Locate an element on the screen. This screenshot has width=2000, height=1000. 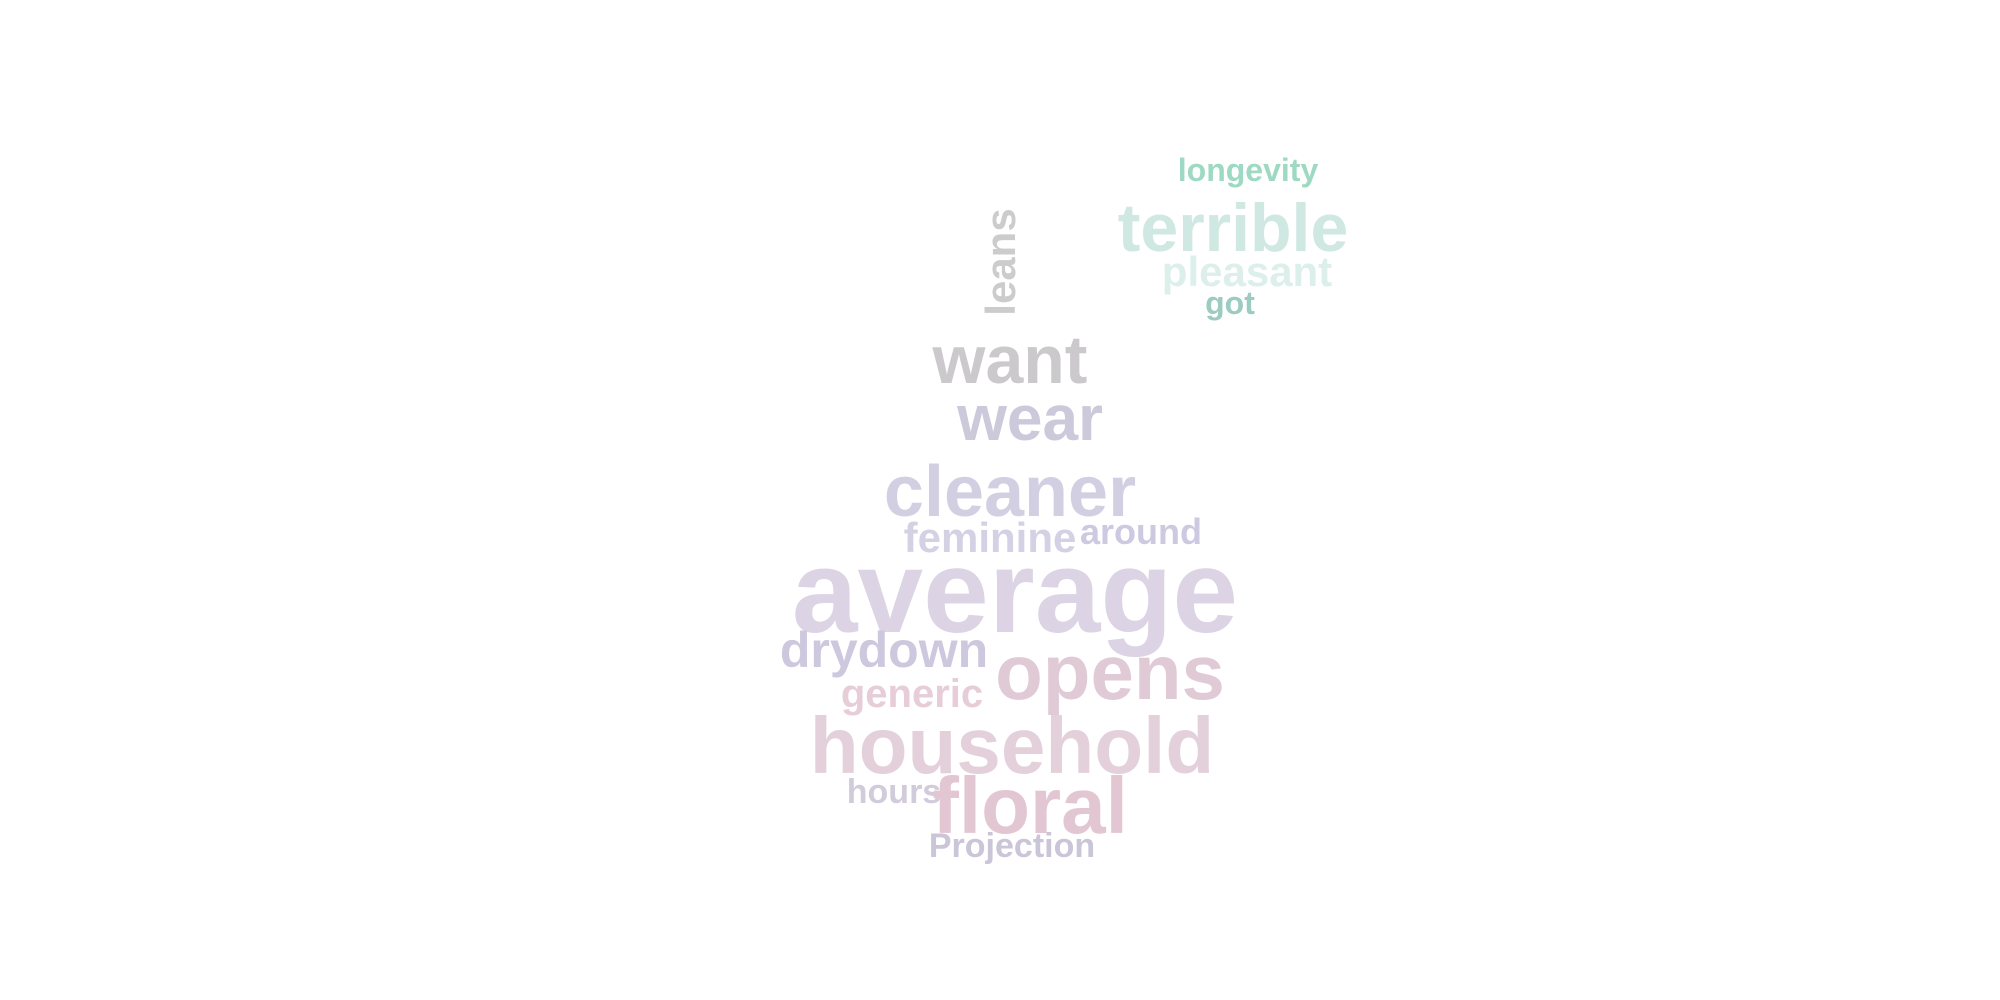
word-pleasant: pleasant is located at coordinates (1247, 271).